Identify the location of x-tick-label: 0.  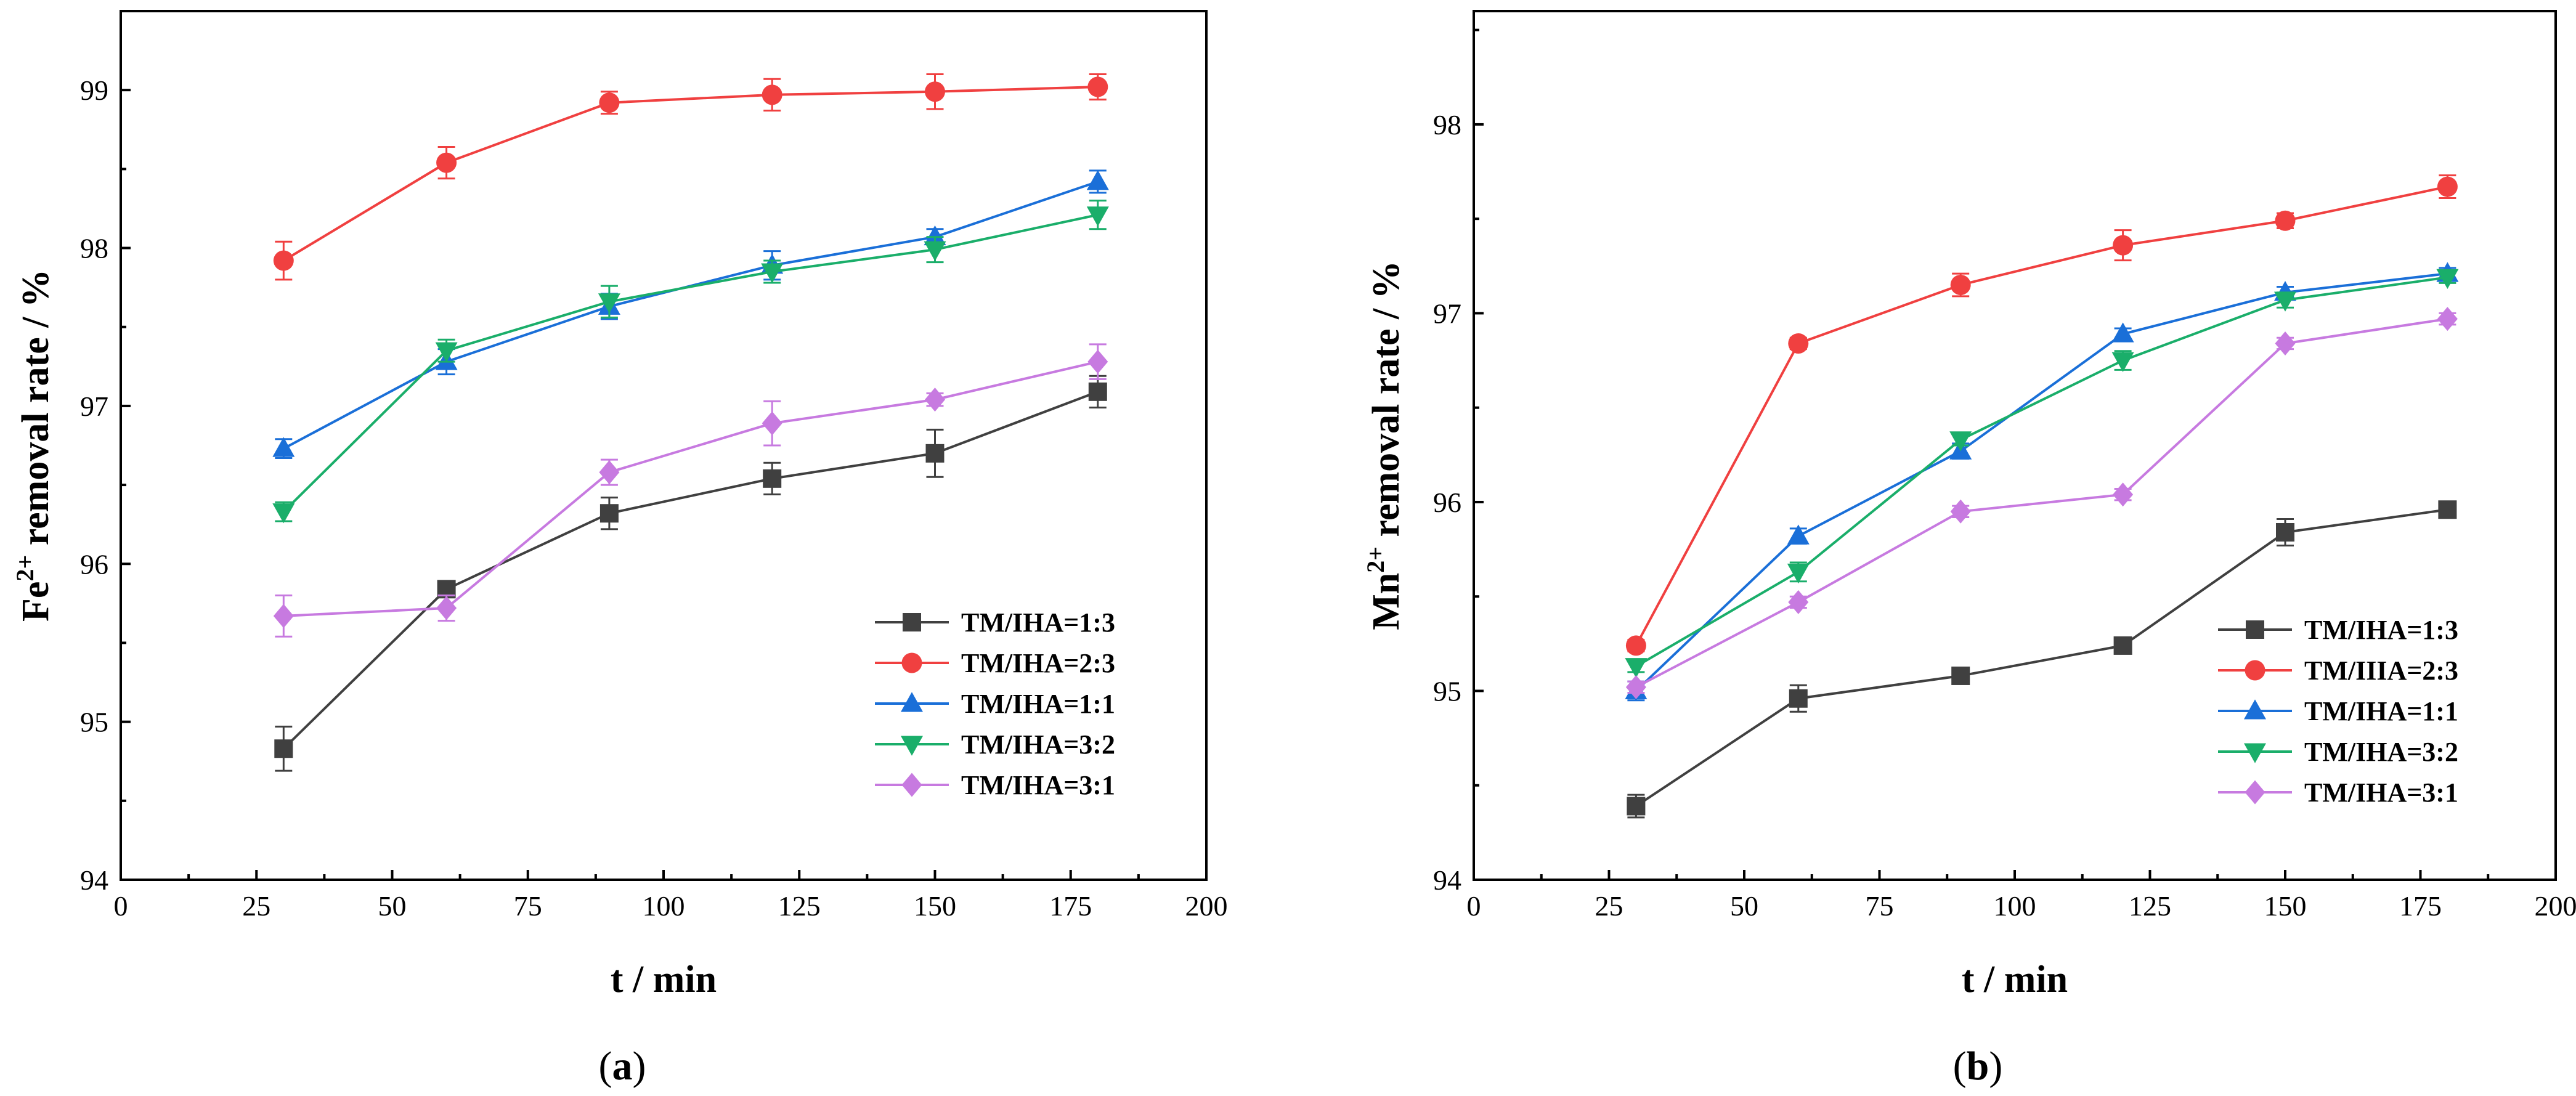
(121, 906).